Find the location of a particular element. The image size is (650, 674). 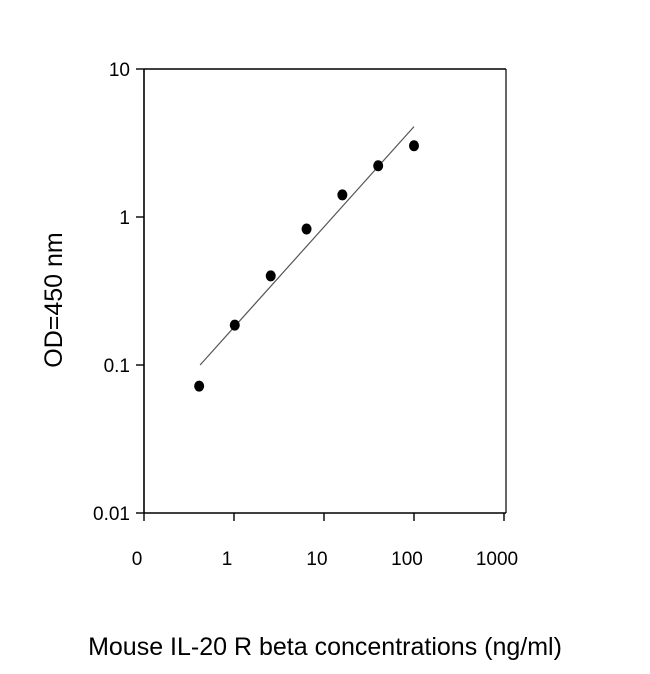

x-tick-label: 1 is located at coordinates (227, 559).